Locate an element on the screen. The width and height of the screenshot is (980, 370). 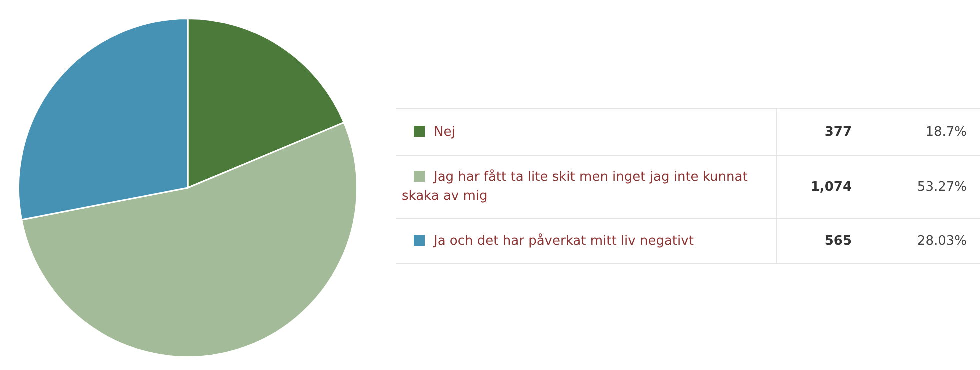
legend-label: Ja och det har påverkat mitt liv negativt is located at coordinates (563, 241).